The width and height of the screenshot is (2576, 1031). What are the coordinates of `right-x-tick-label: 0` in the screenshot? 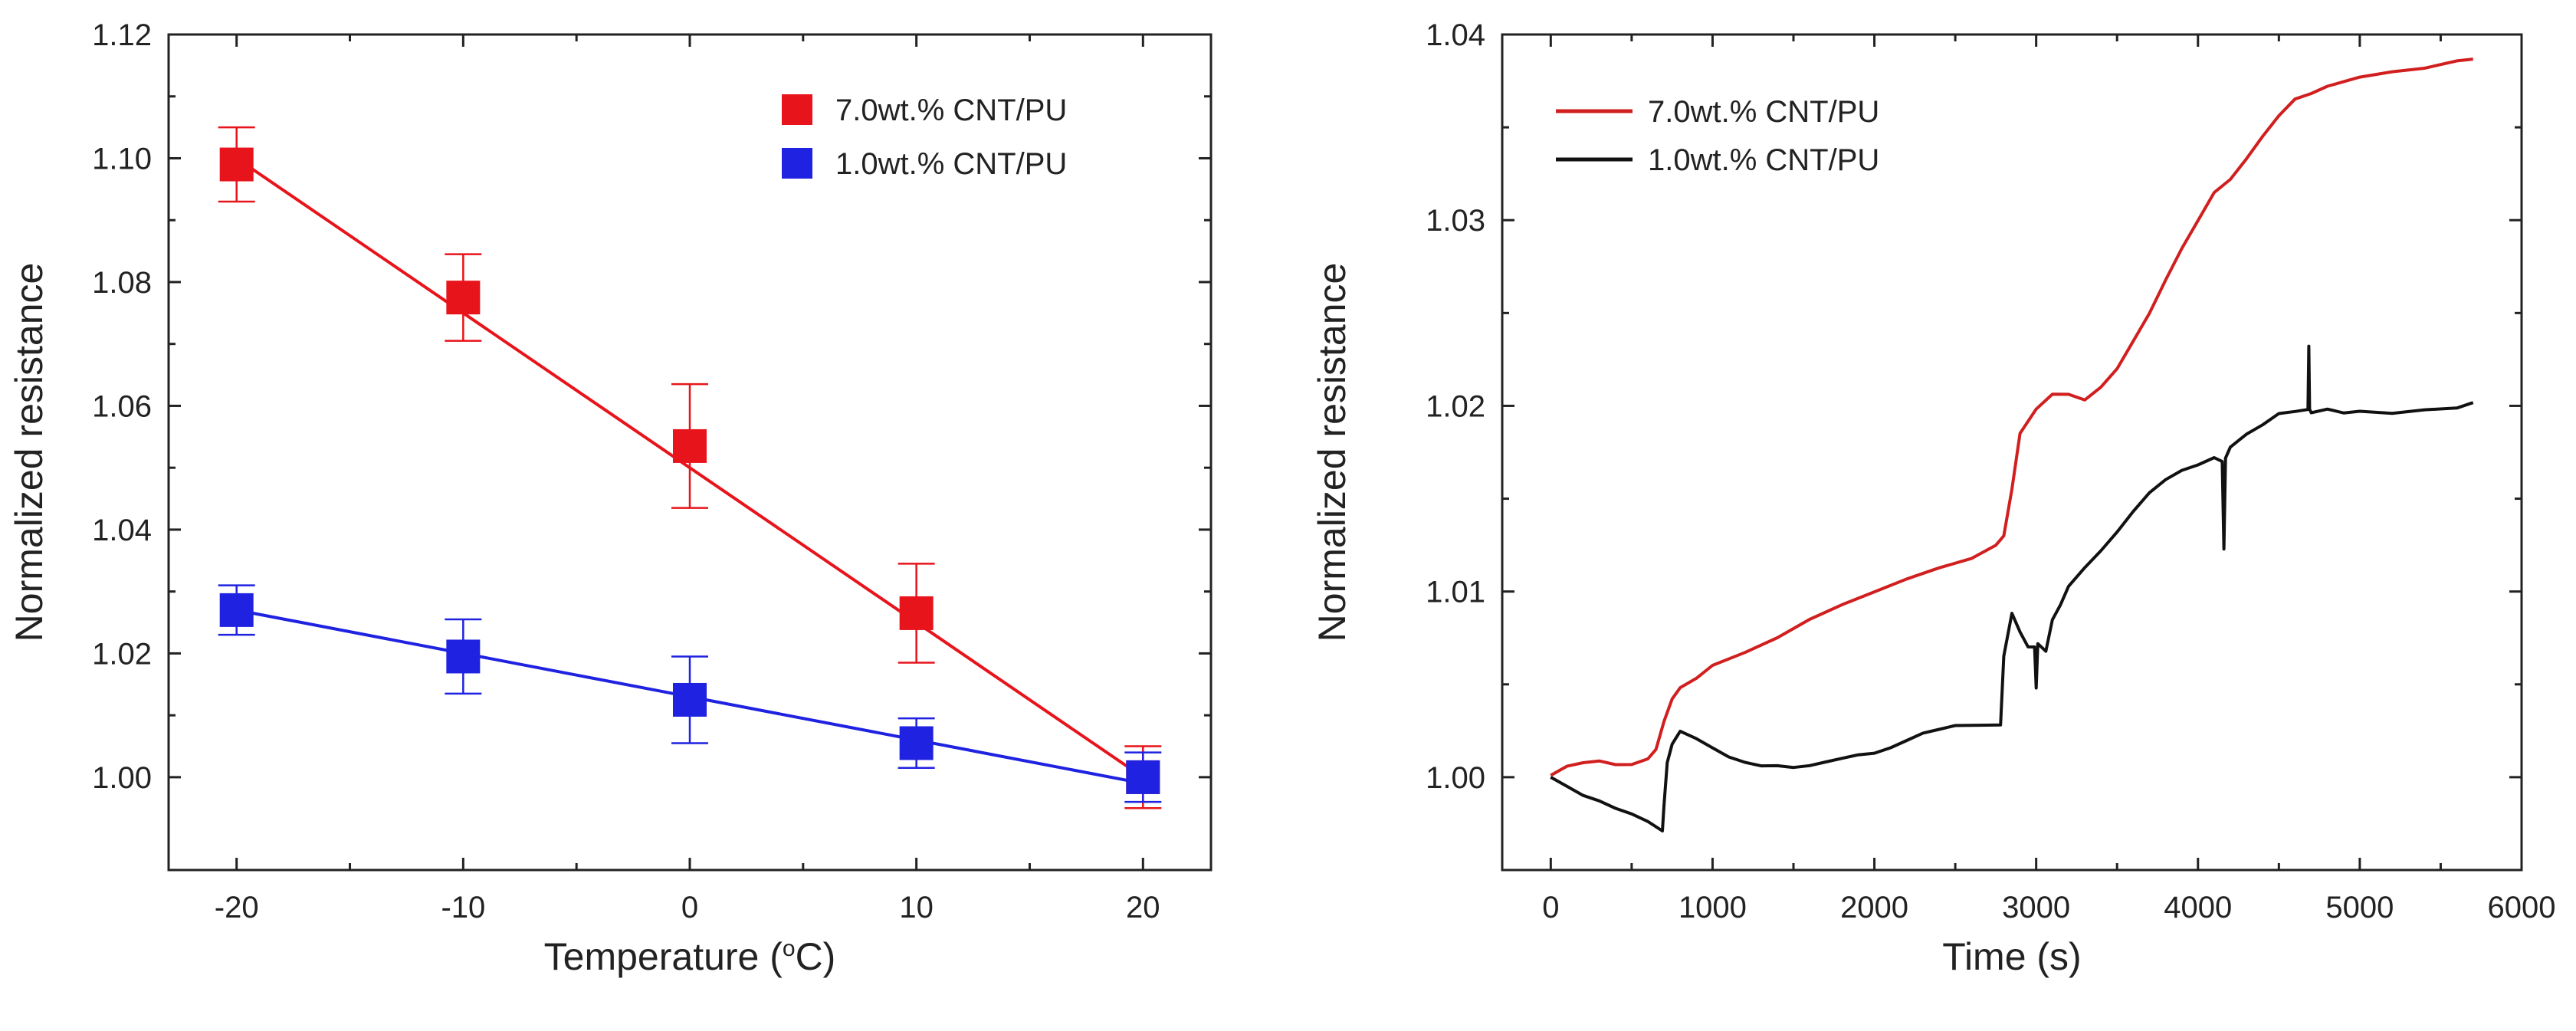 It's located at (1550, 908).